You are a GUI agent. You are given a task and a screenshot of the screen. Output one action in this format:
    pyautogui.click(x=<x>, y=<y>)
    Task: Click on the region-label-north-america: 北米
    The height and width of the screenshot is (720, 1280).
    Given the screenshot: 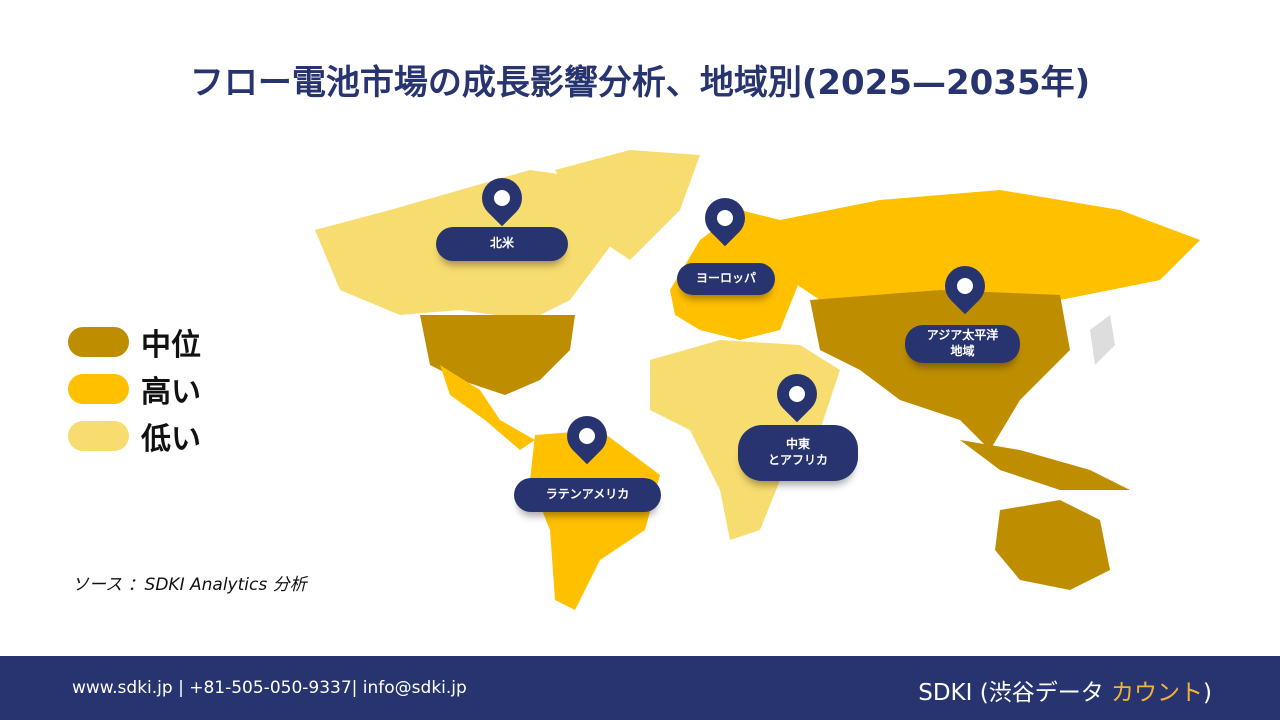 What is the action you would take?
    pyautogui.click(x=502, y=244)
    